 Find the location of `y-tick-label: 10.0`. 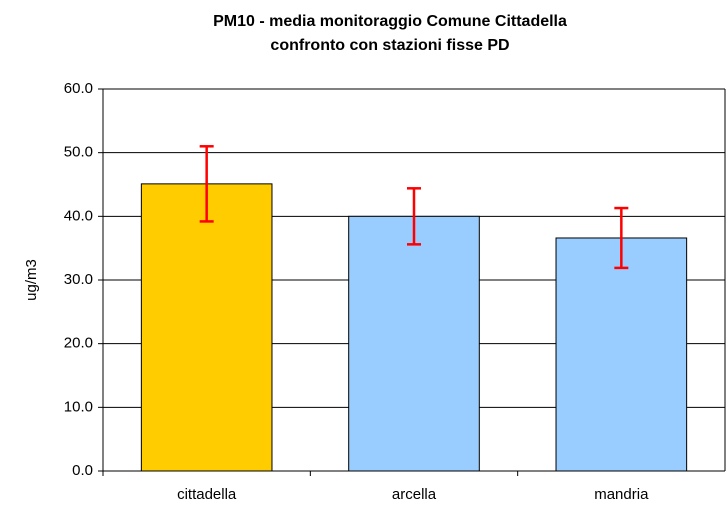

y-tick-label: 10.0 is located at coordinates (78, 406).